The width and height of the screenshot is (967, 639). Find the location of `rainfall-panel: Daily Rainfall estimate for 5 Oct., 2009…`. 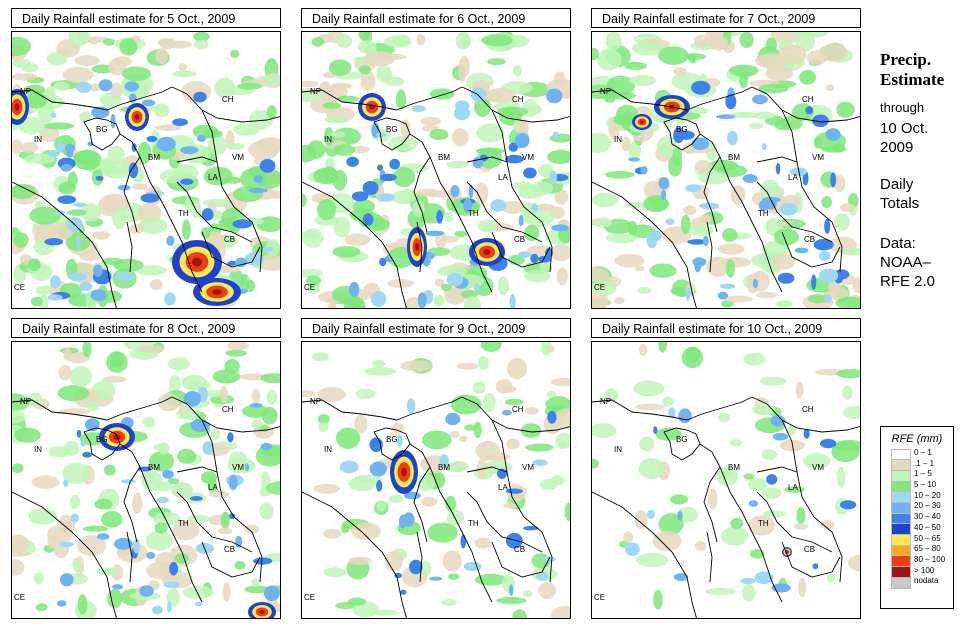

rainfall-panel: Daily Rainfall estimate for 5 Oct., 2009… is located at coordinates (146, 158).